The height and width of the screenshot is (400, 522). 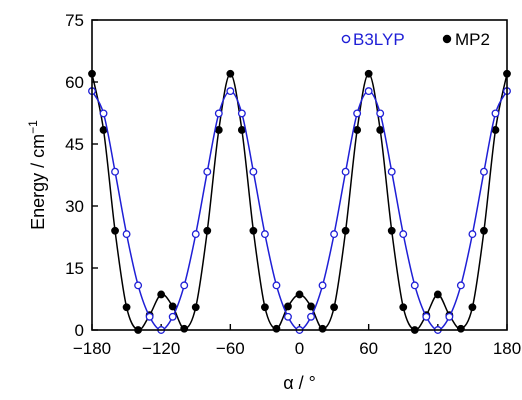 I want to click on x-tick-label: −180, so click(x=92, y=348).